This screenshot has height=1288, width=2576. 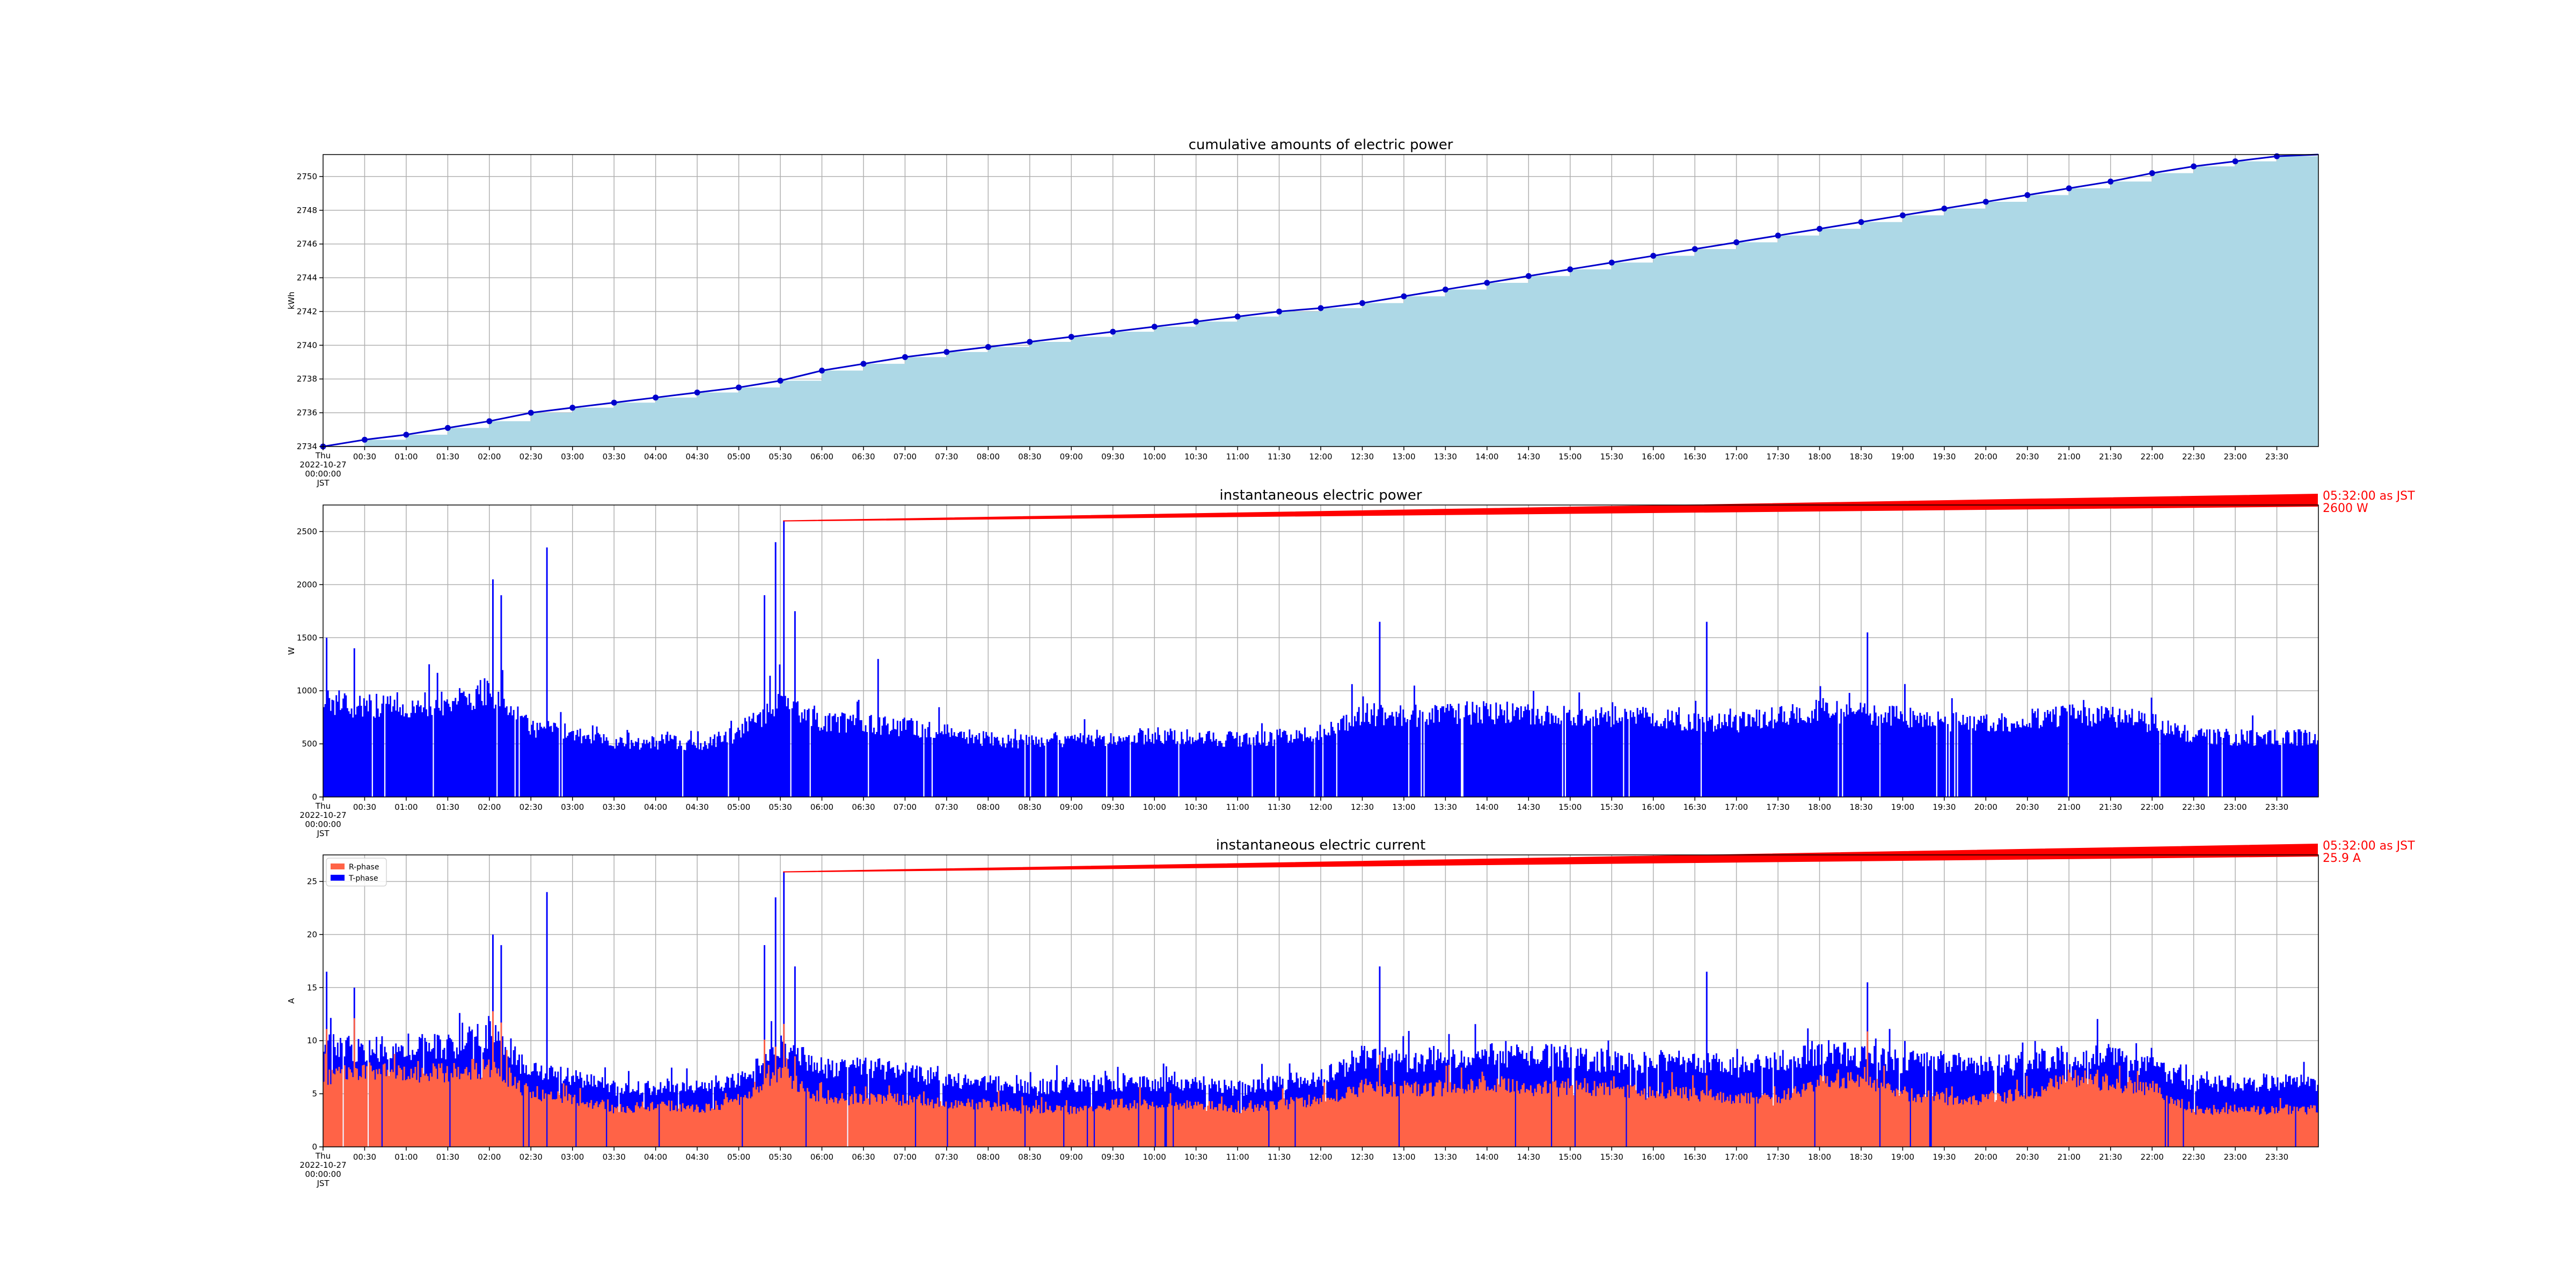 I want to click on y-tick-label: 1000, so click(x=307, y=691).